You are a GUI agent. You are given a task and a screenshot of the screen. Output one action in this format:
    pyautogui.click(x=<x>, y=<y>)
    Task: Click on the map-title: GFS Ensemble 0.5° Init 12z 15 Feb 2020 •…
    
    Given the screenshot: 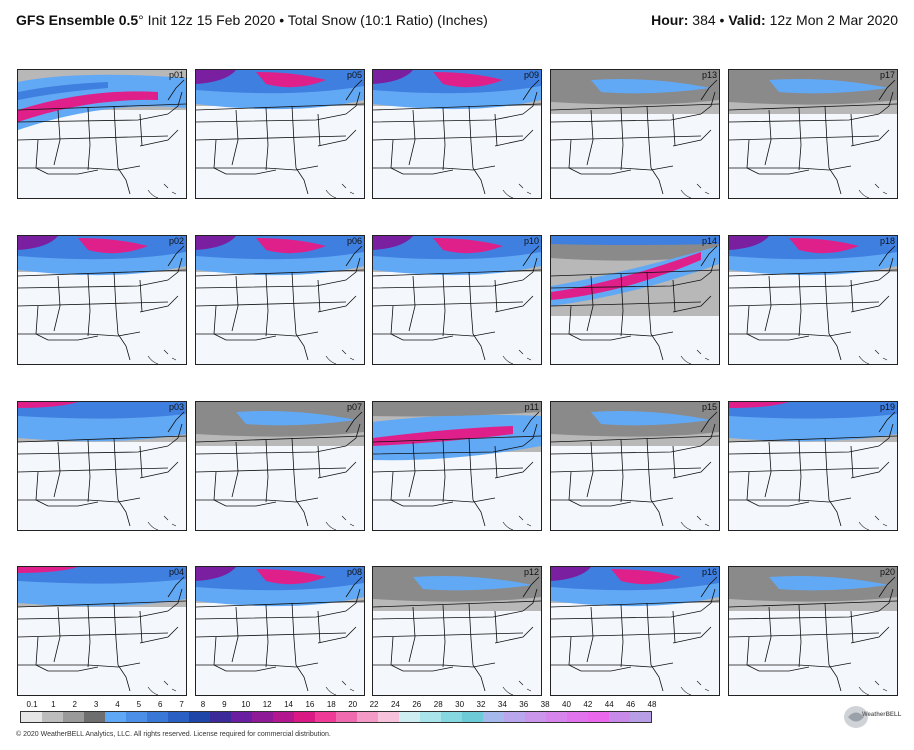 What is the action you would take?
    pyautogui.click(x=252, y=20)
    